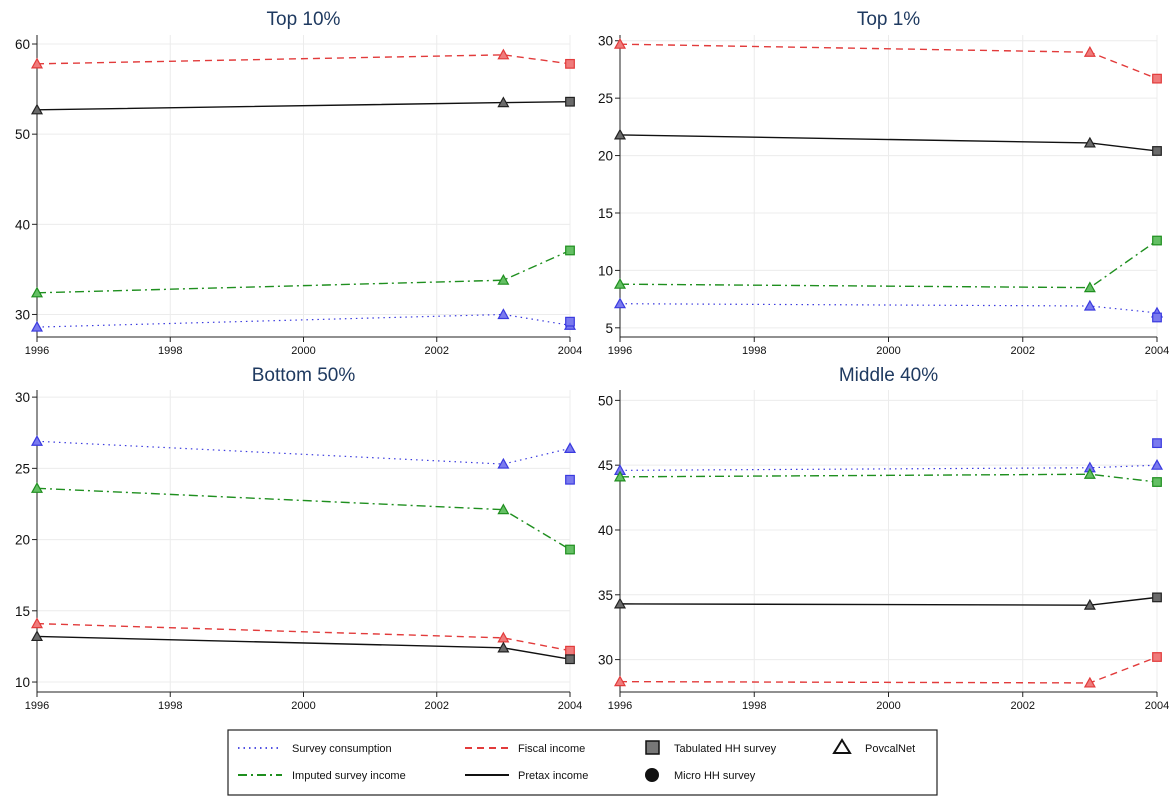 Image resolution: width=1174 pixels, height=798 pixels. I want to click on panel-title: Middle 40%, so click(888, 375).